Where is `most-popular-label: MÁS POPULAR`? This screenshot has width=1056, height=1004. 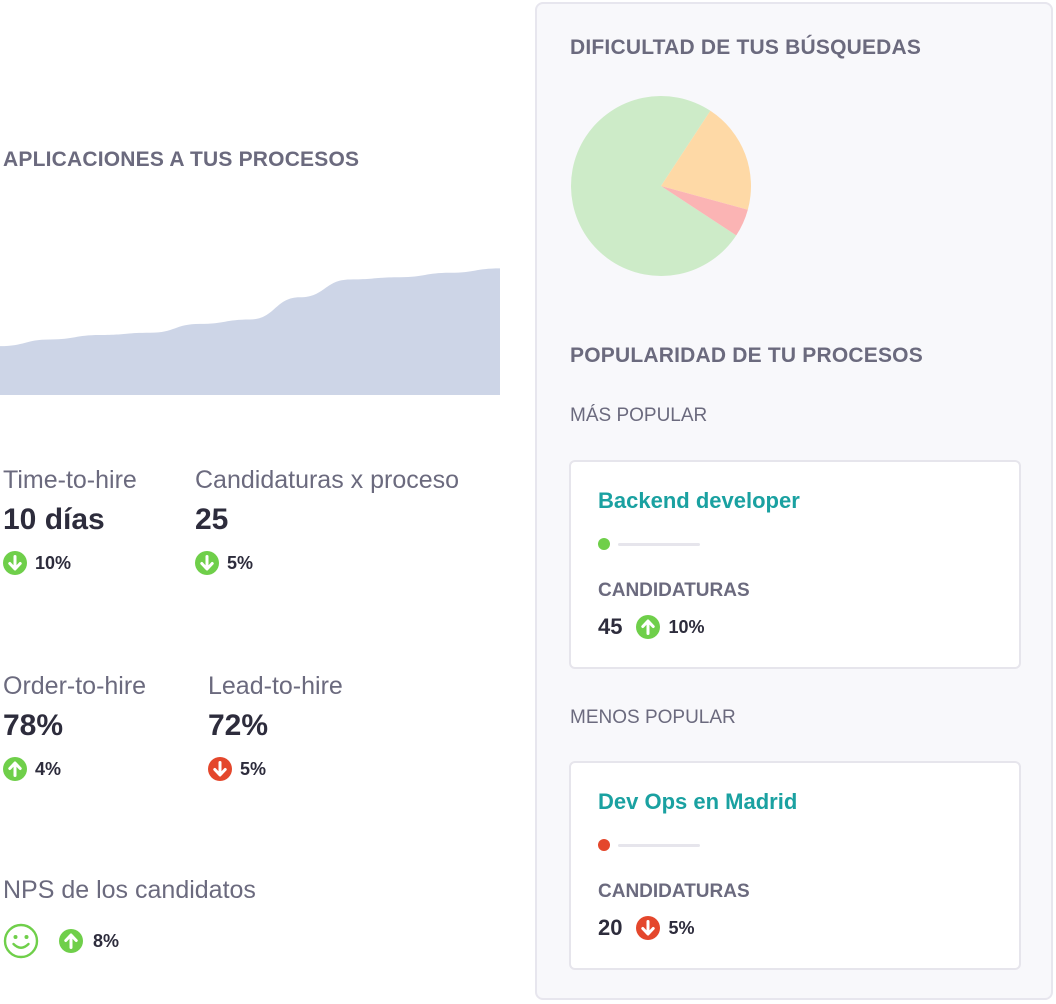 most-popular-label: MÁS POPULAR is located at coordinates (639, 415).